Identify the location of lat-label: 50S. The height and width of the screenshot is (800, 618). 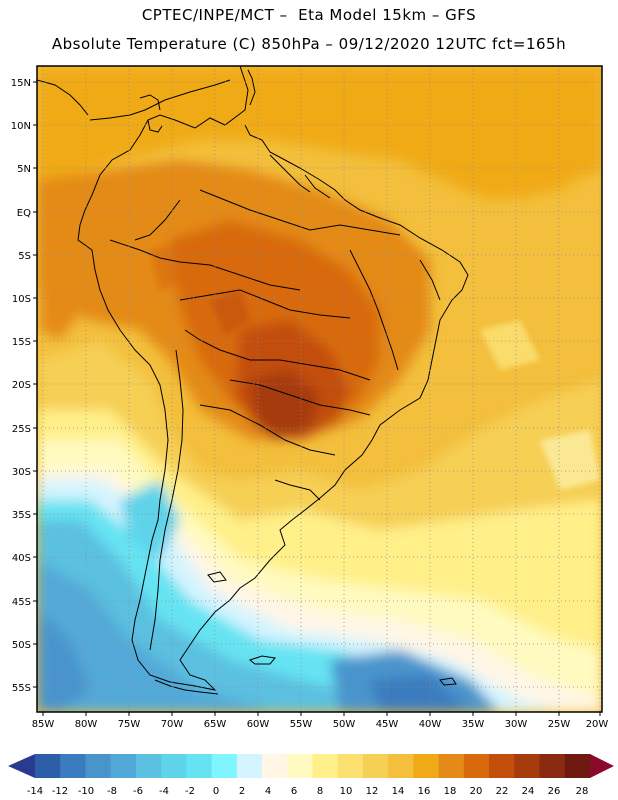
(21, 645).